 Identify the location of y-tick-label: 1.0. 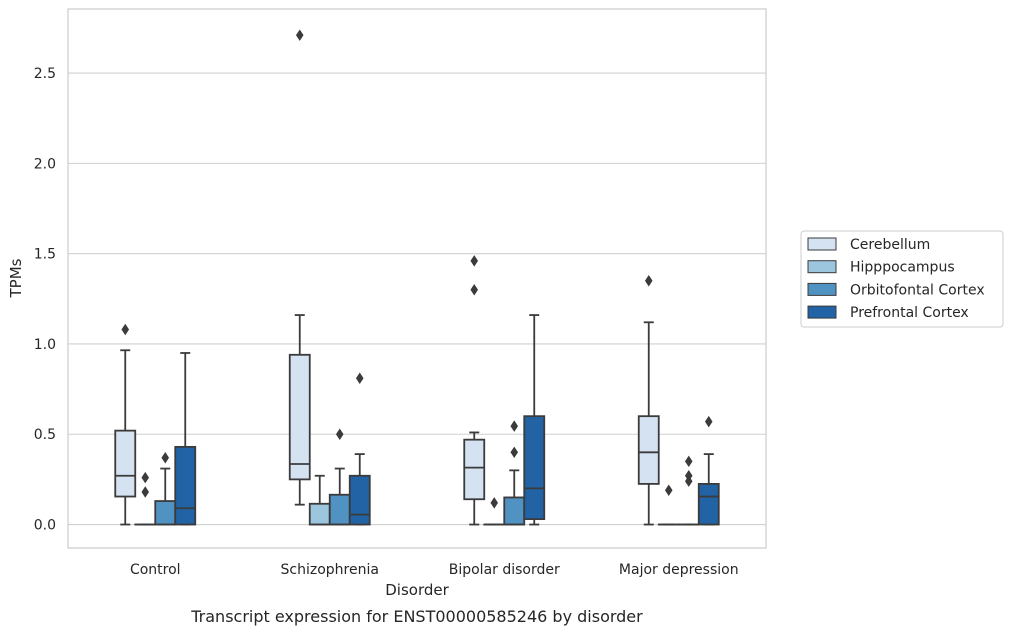
(45, 345).